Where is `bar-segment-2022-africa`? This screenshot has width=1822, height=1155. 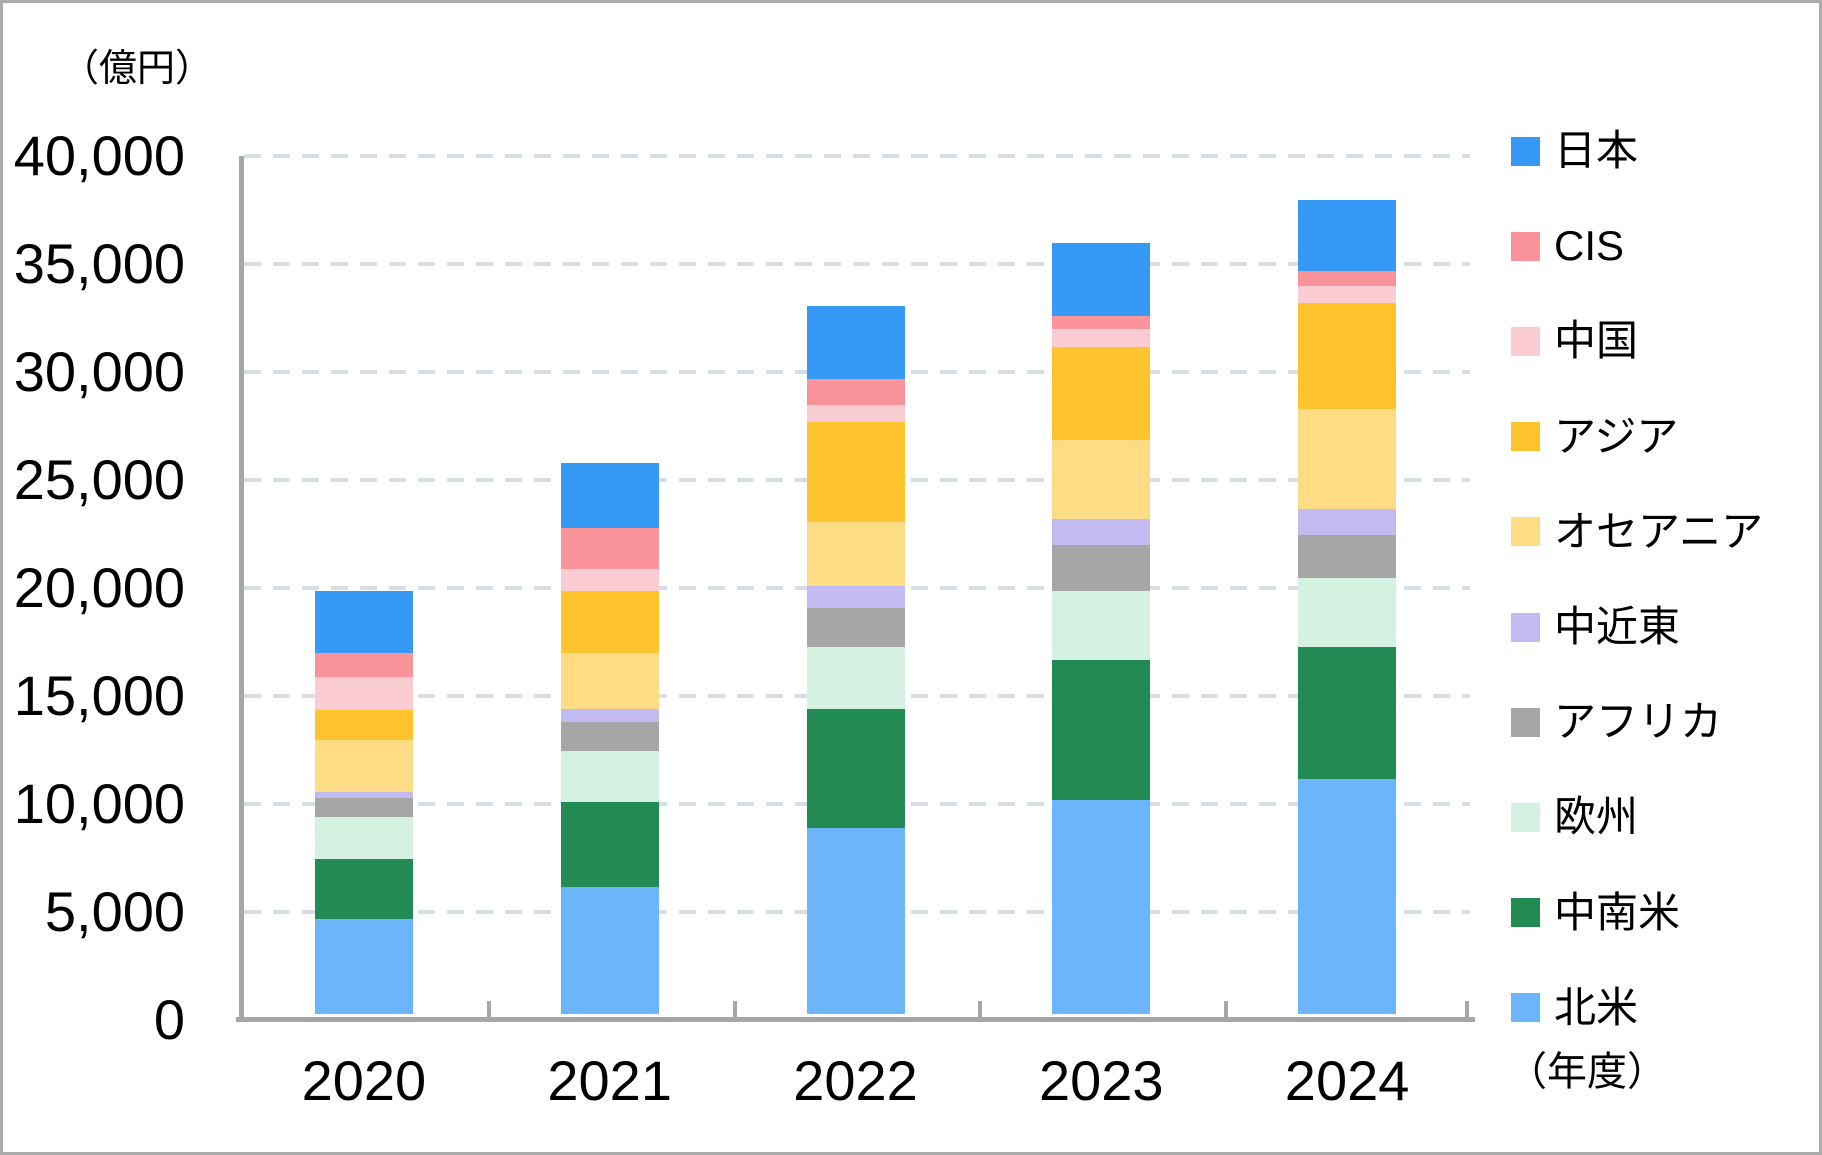
bar-segment-2022-africa is located at coordinates (855, 627).